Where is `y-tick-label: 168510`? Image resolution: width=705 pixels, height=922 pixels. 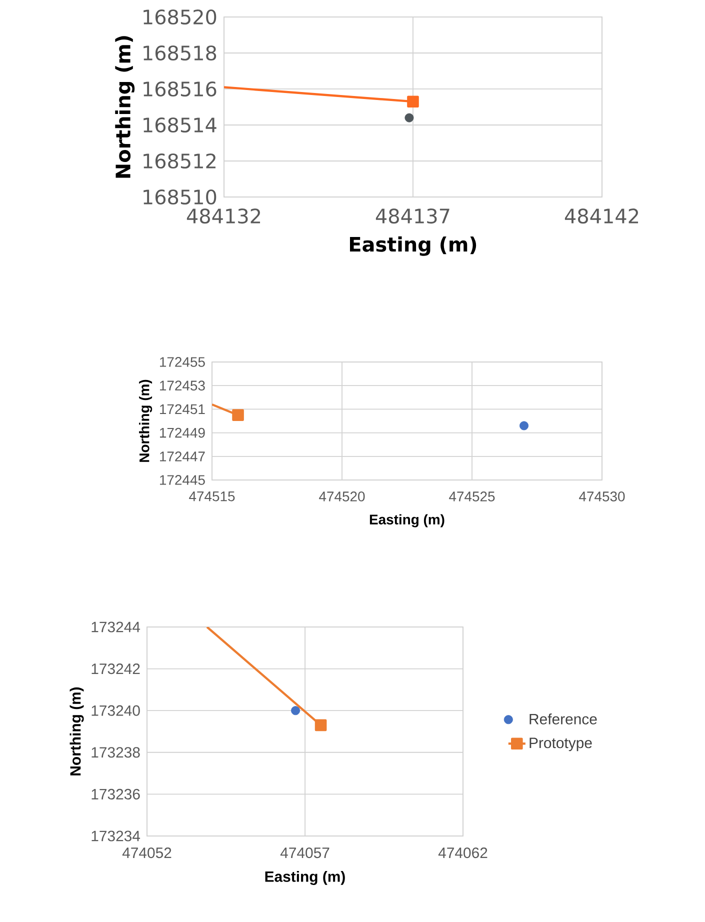
y-tick-label: 168510 is located at coordinates (180, 197).